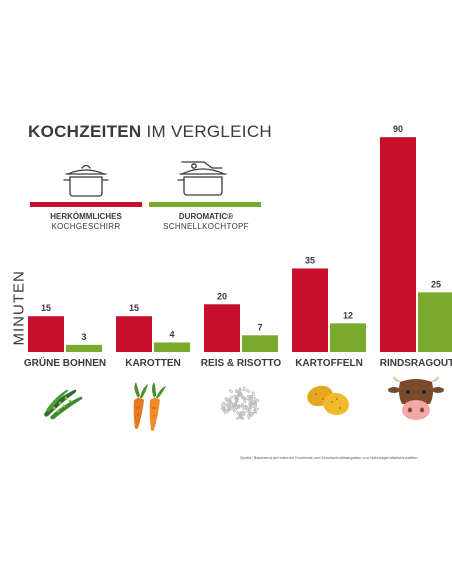  Describe the element at coordinates (206, 226) in the screenshot. I see `legend-duromatic-light: SCHNELLKOCHTOPF` at that location.